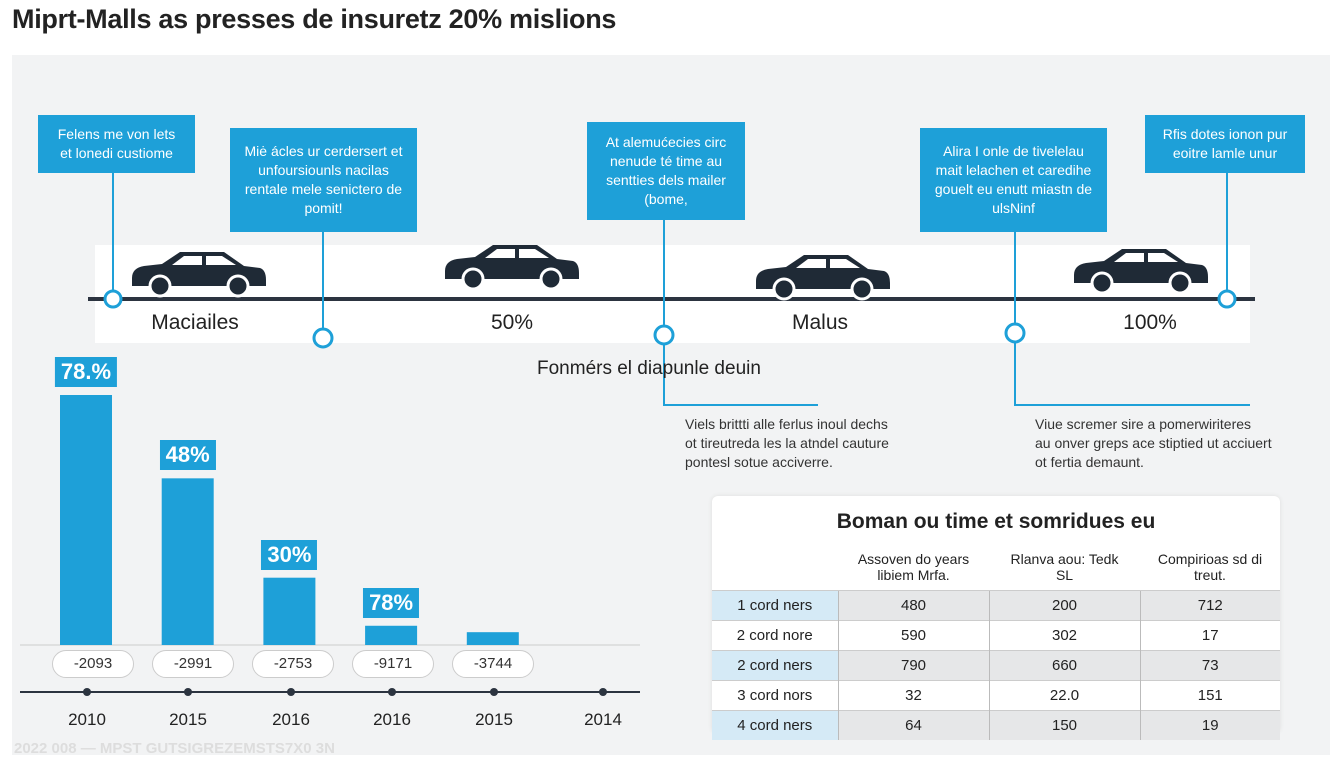 The width and height of the screenshot is (1344, 768). I want to click on table-cell: 712, so click(1209, 605).